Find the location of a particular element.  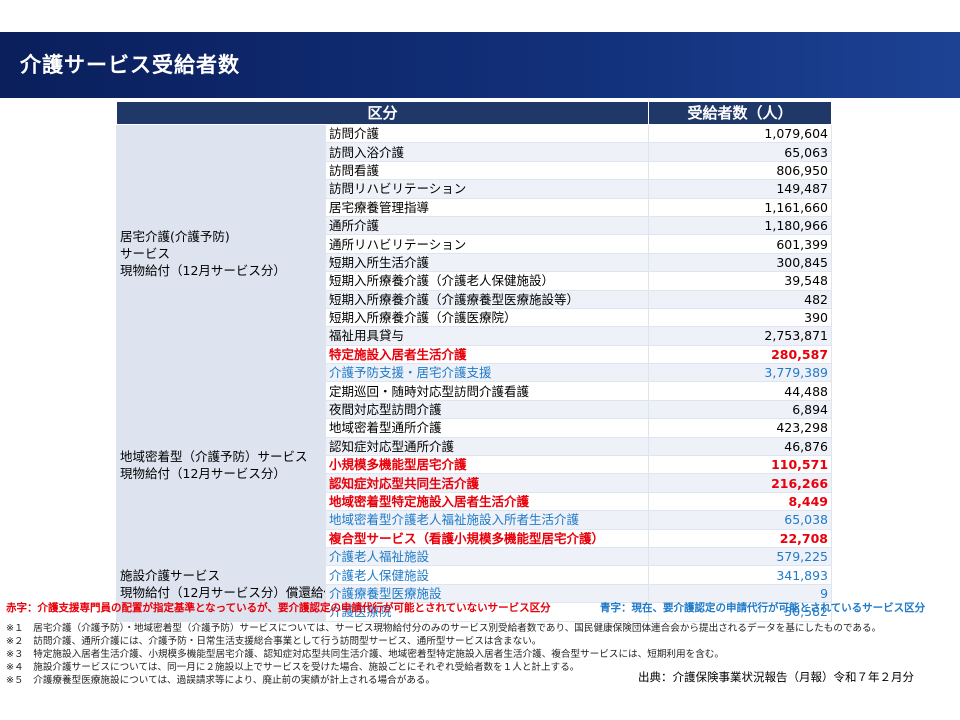

service-name-cell: 地域密着型通所介護 is located at coordinates (487, 428).